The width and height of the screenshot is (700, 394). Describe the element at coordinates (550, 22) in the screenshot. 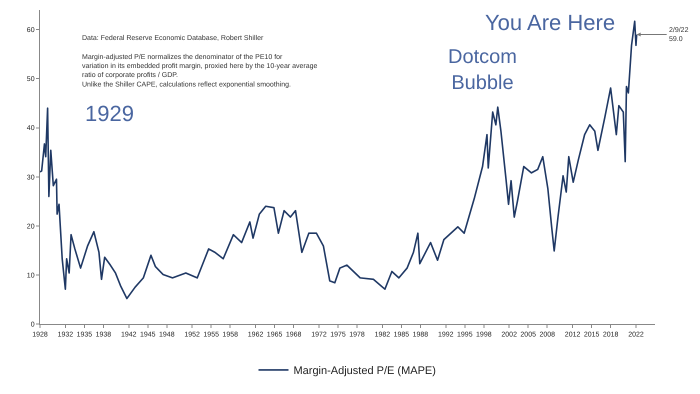

I see `annotation: You Are Here` at that location.